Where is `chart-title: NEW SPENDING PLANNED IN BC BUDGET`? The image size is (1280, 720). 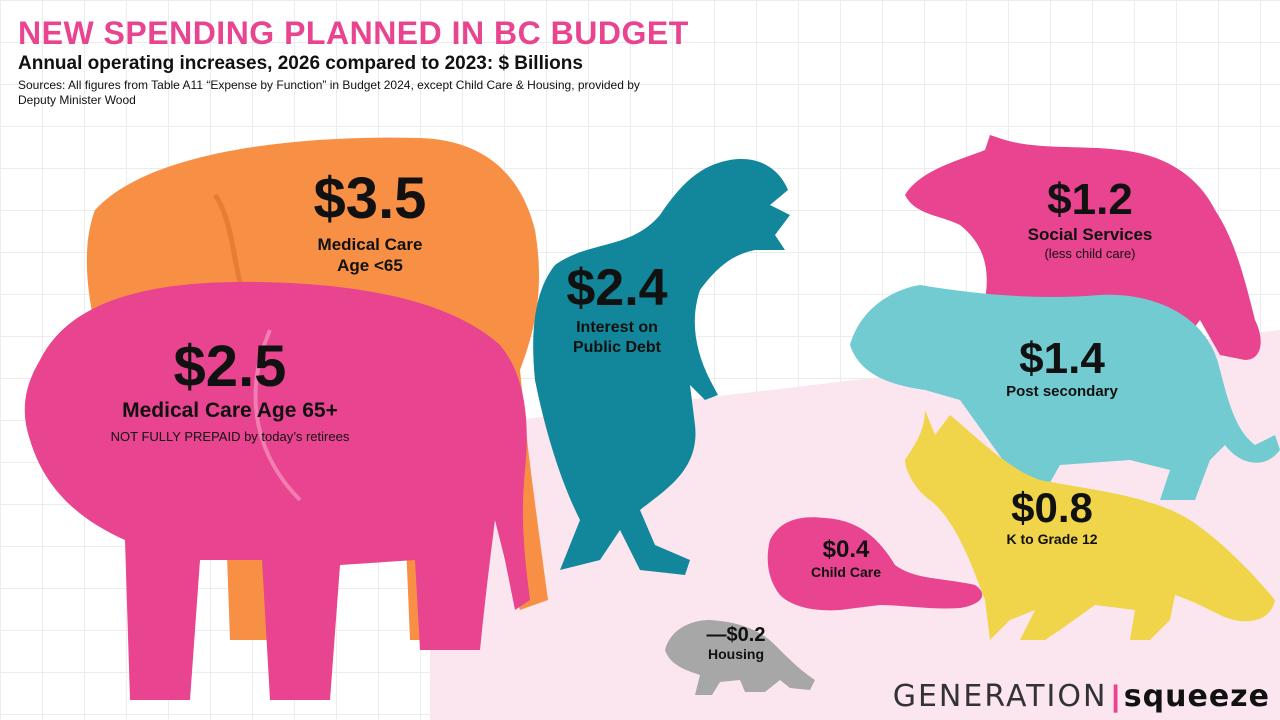
chart-title: NEW SPENDING PLANNED IN BC BUDGET is located at coordinates (353, 33).